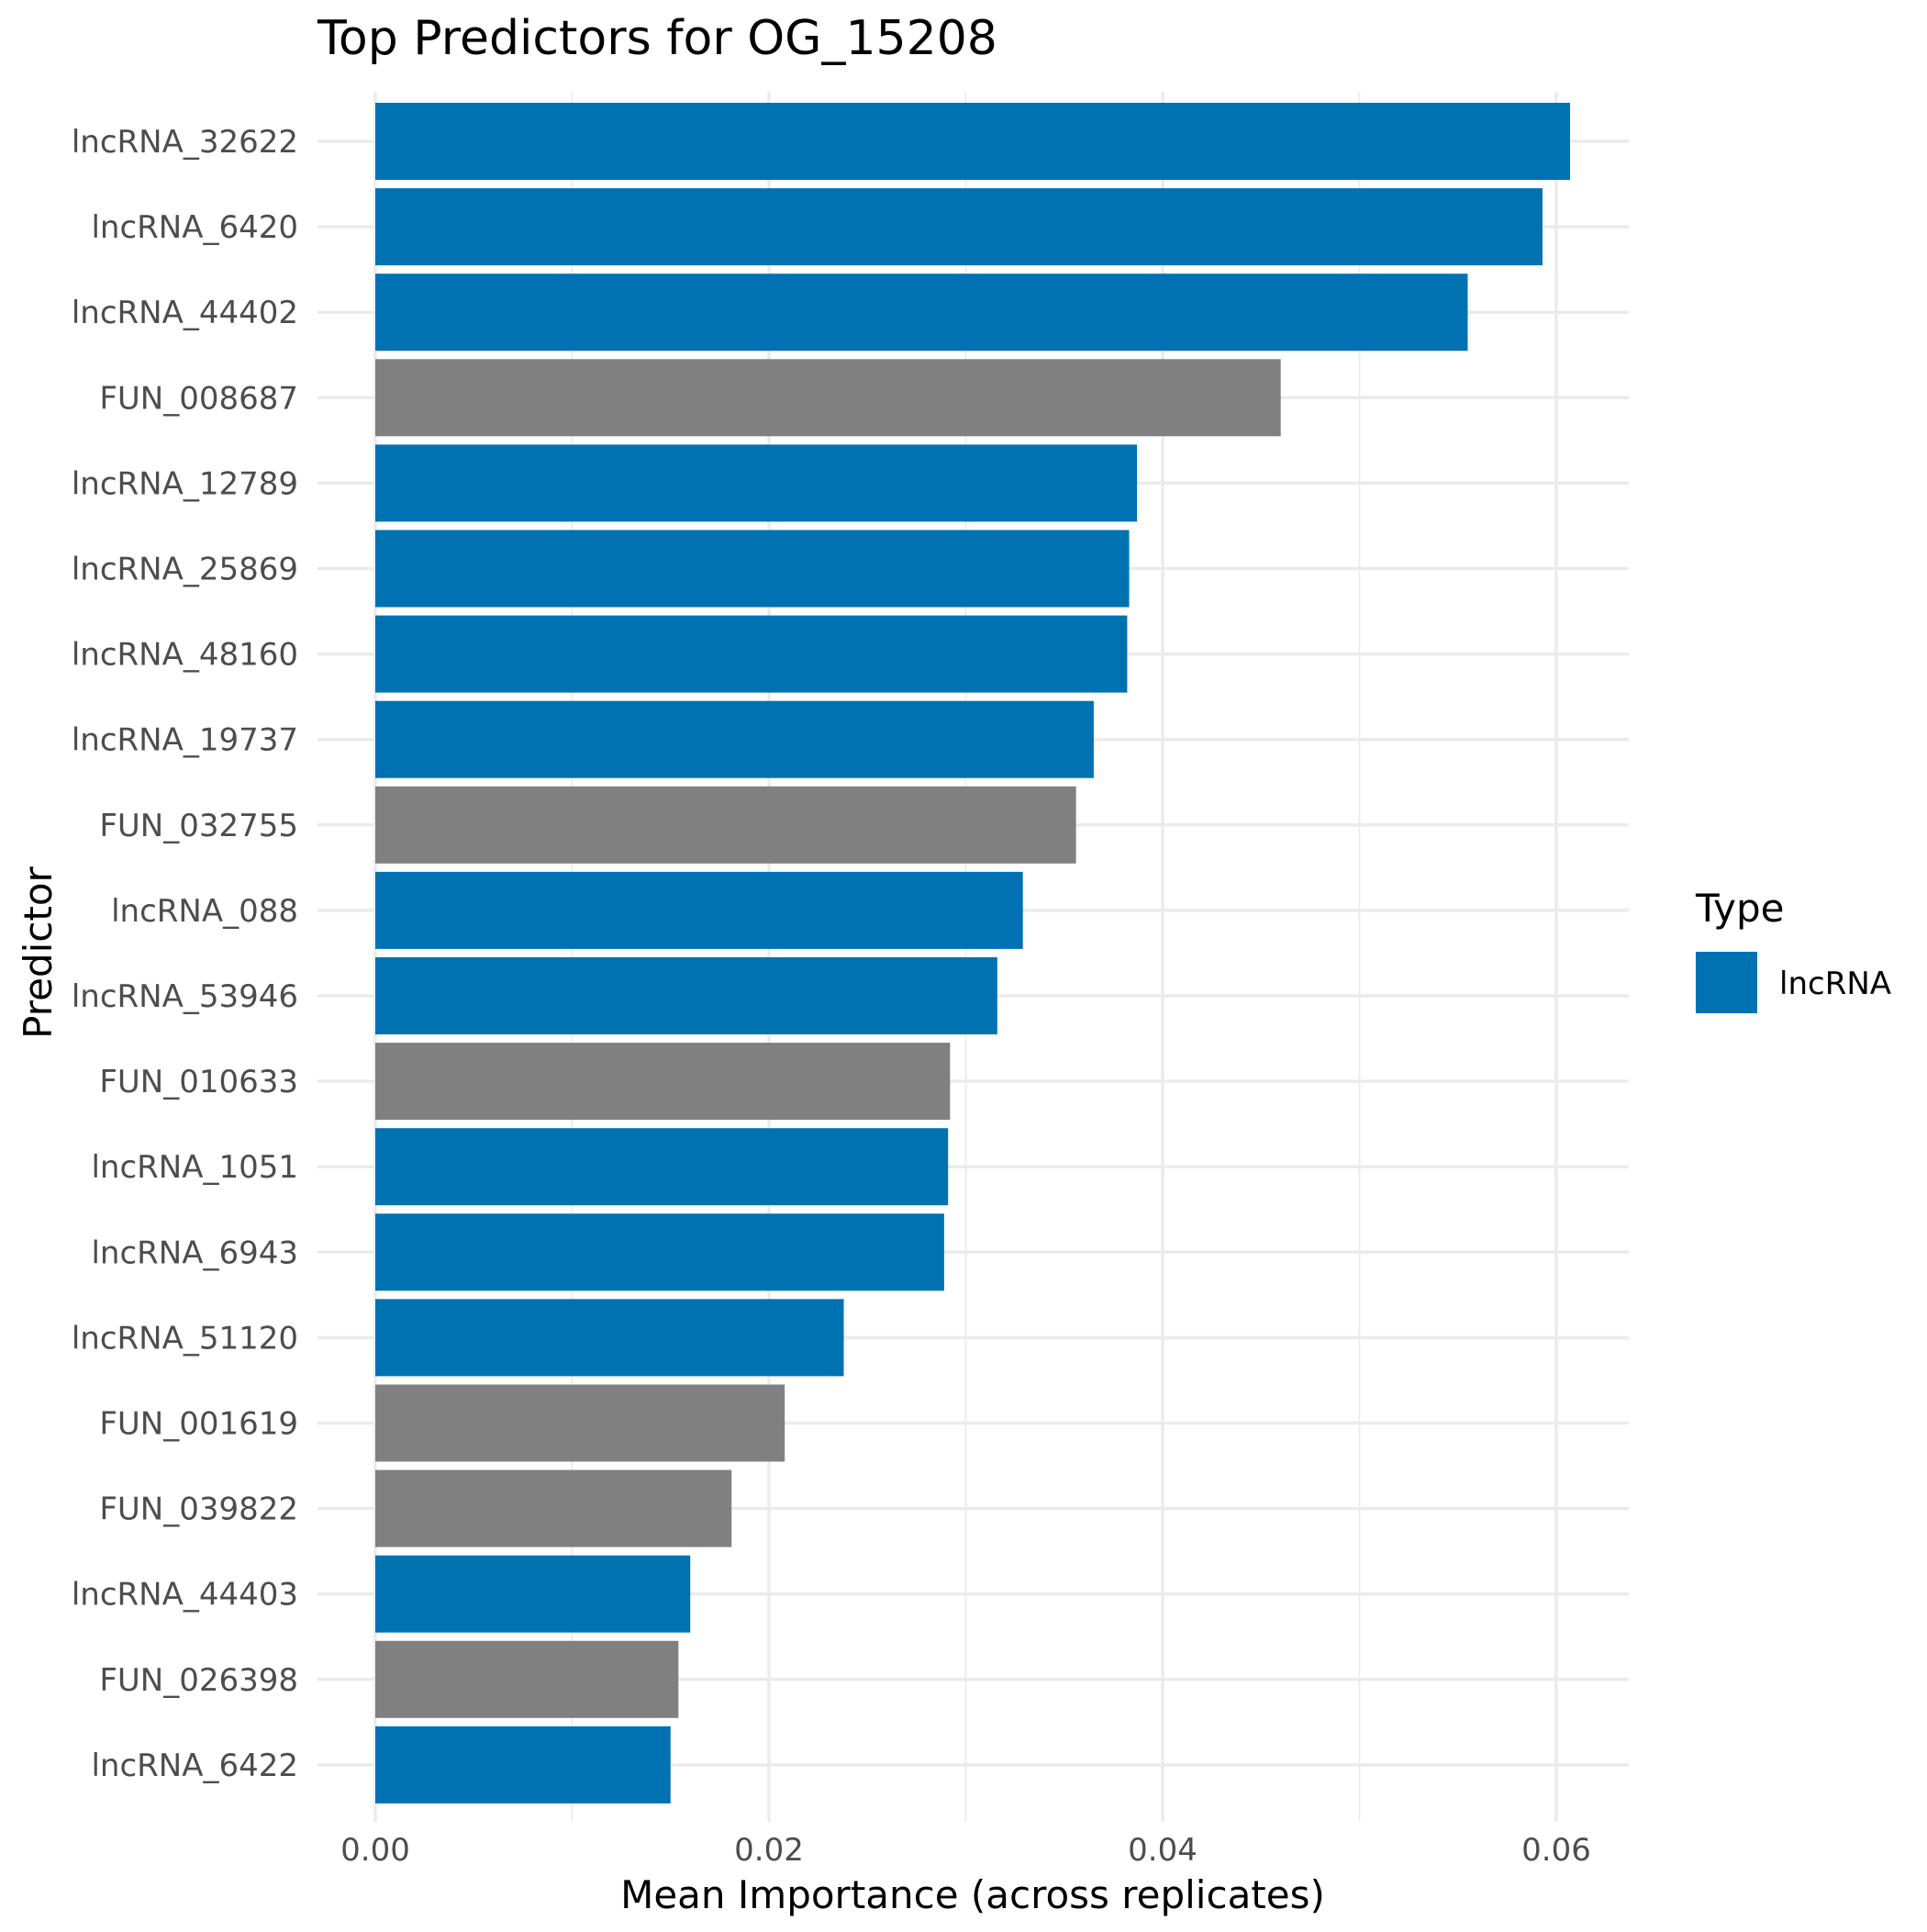 Image resolution: width=1927 pixels, height=1932 pixels. Describe the element at coordinates (198, 1509) in the screenshot. I see `y-tick-label: FUN_039822` at that location.